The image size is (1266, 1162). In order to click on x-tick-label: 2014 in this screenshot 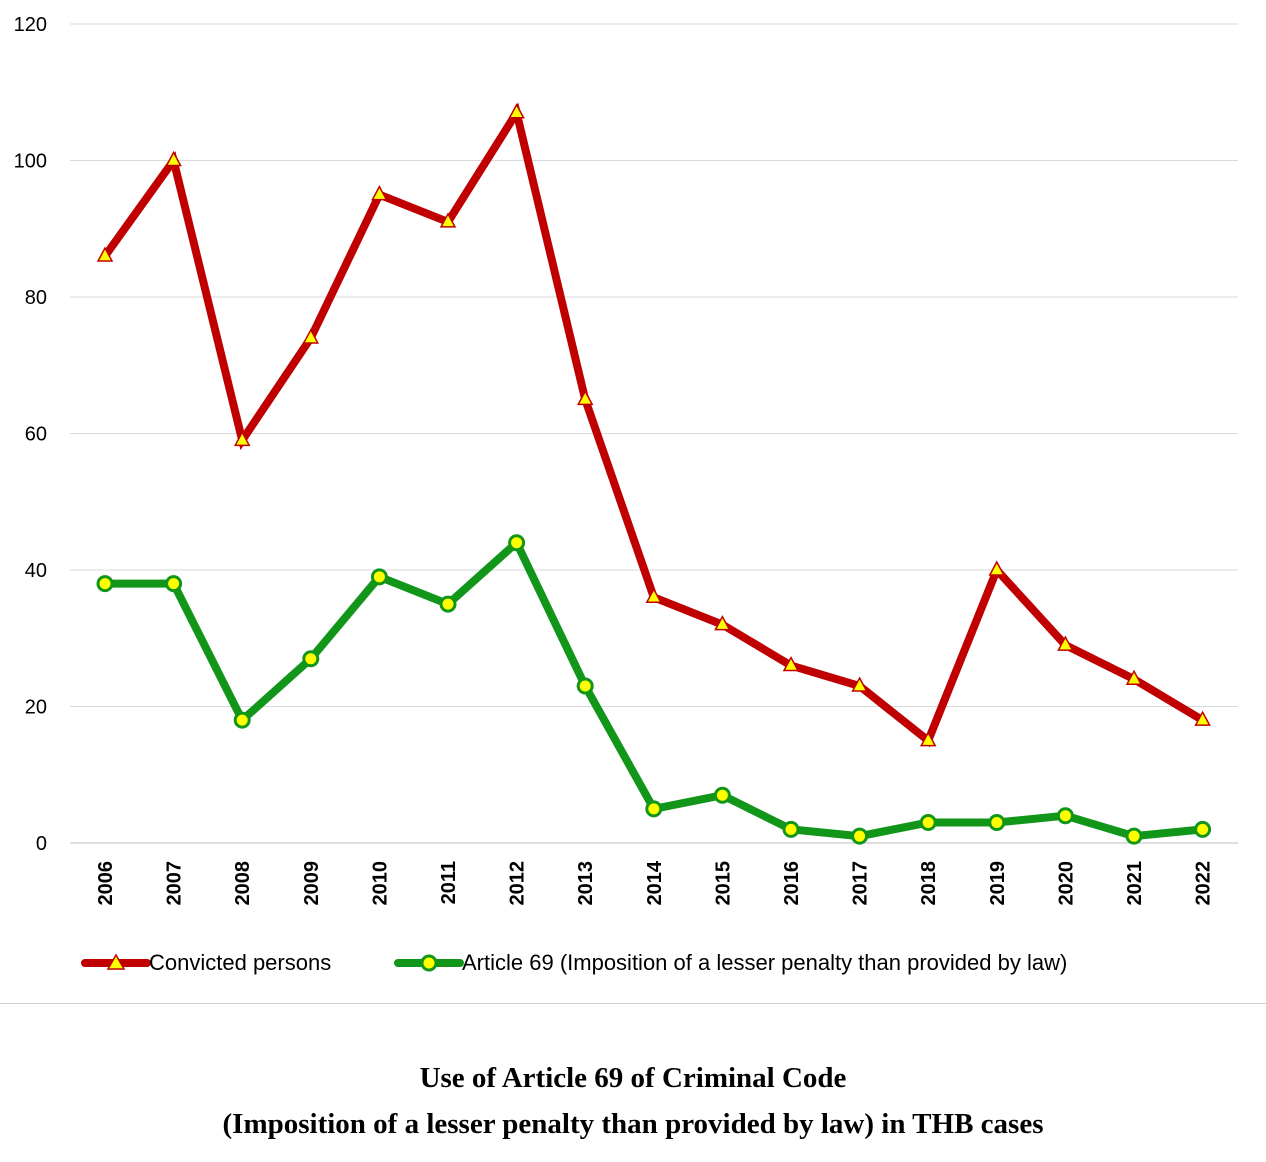, I will do `click(655, 882)`.